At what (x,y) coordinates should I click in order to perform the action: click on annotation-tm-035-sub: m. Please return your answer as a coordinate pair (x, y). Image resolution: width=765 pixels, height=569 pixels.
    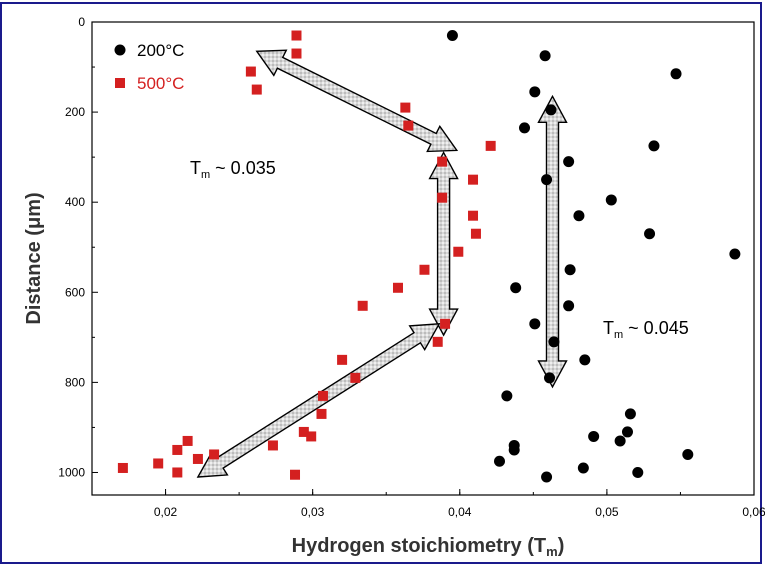
    Looking at the image, I should click on (205, 175).